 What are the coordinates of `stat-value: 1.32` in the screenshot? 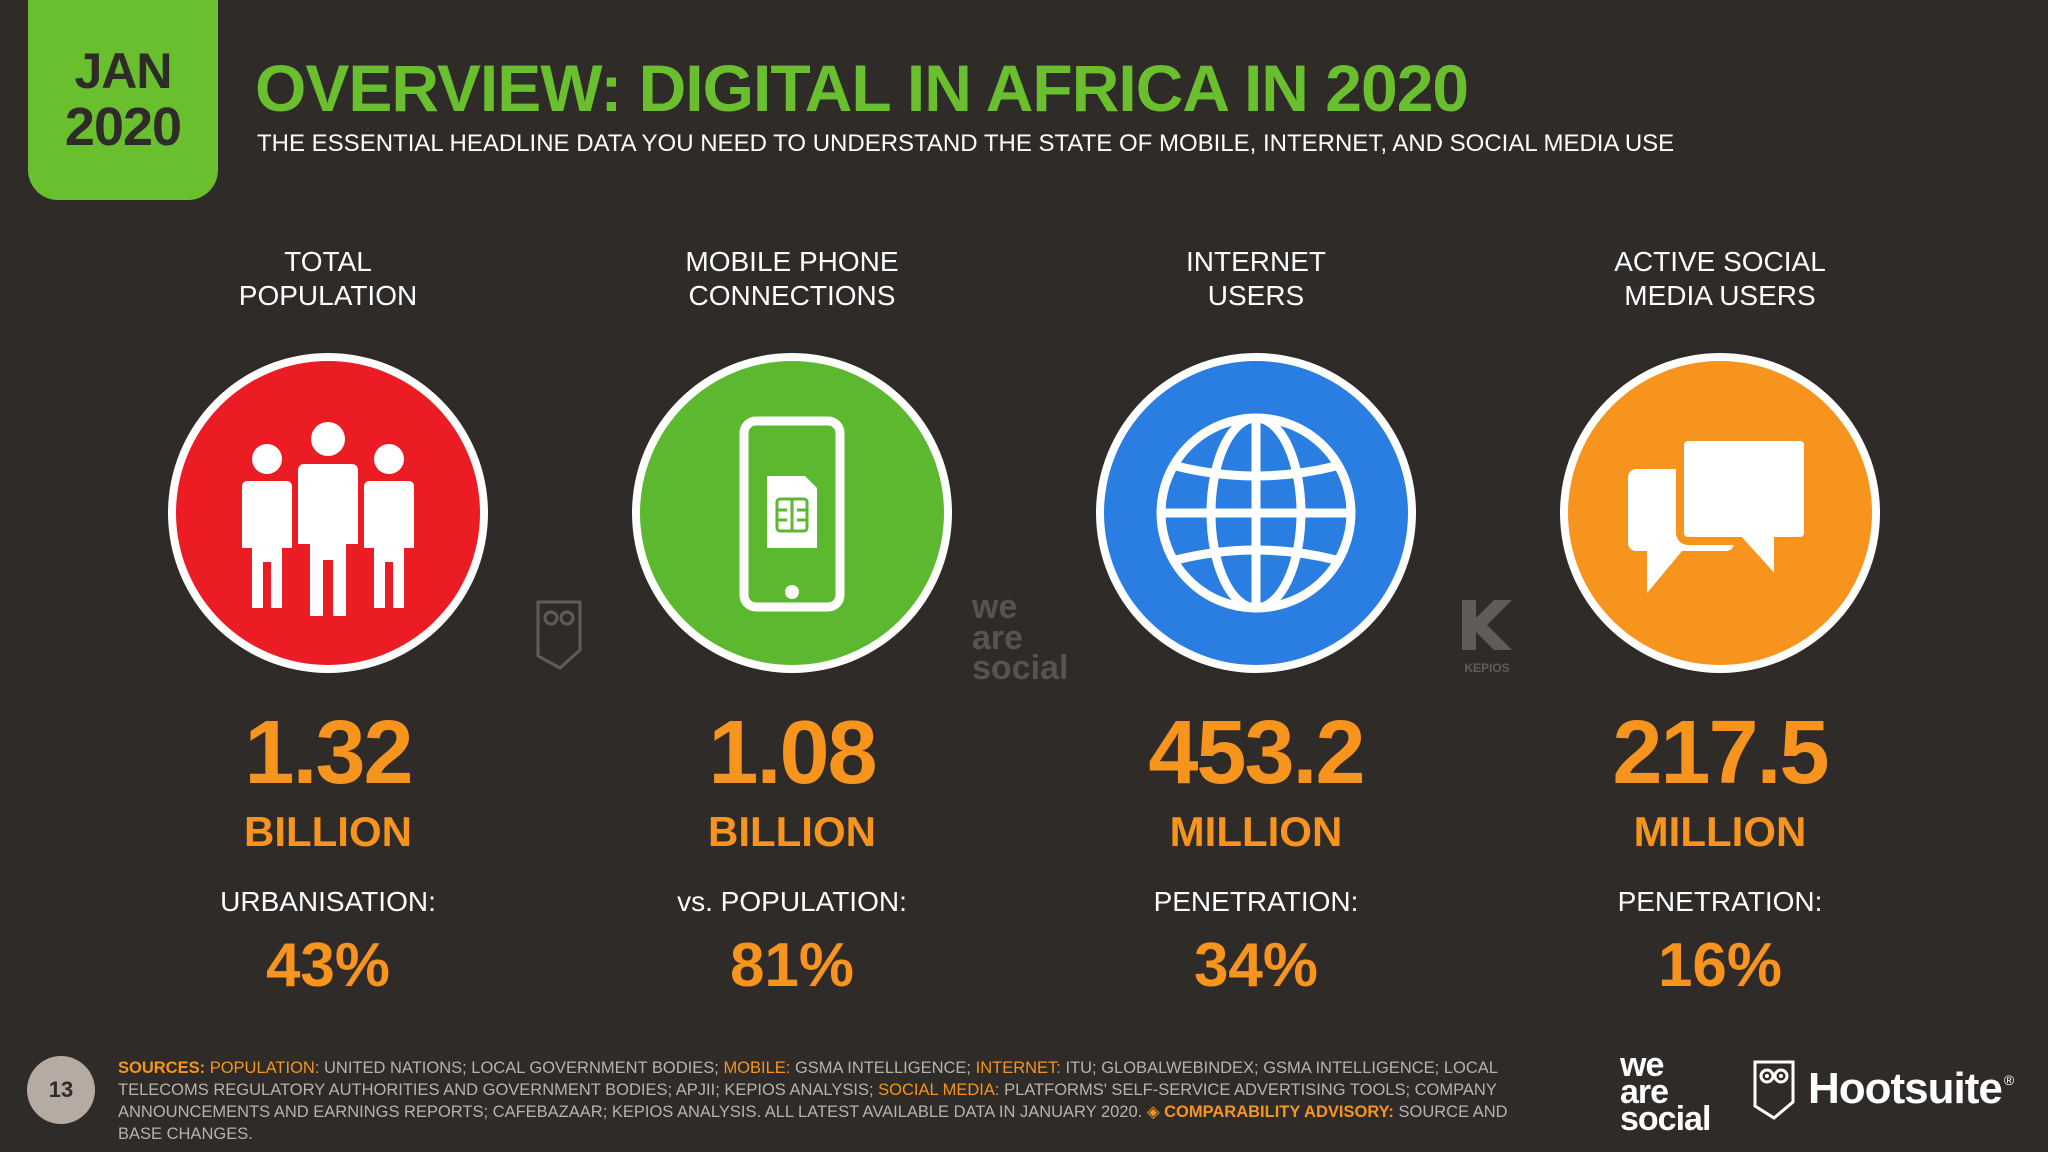 It's located at (328, 753).